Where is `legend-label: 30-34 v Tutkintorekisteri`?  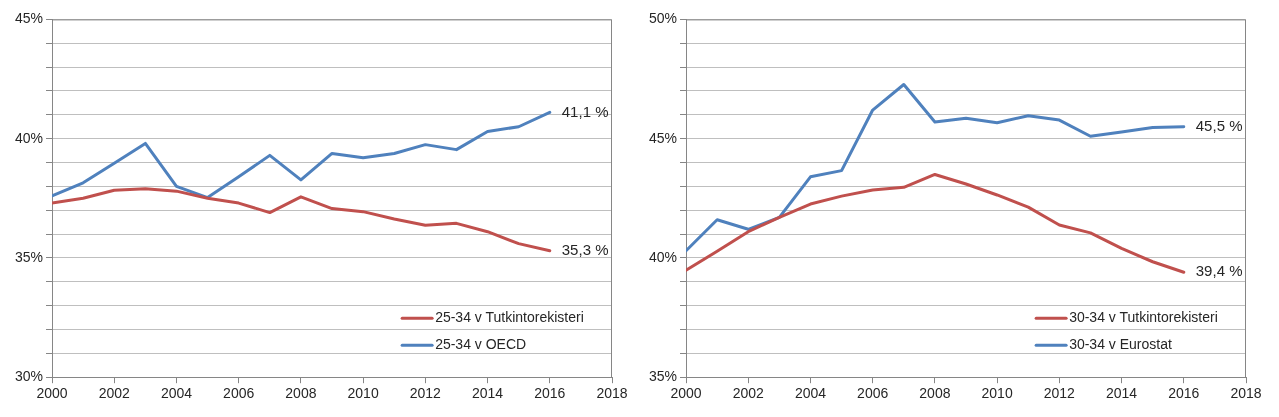 legend-label: 30-34 v Tutkintorekisteri is located at coordinates (1143, 317).